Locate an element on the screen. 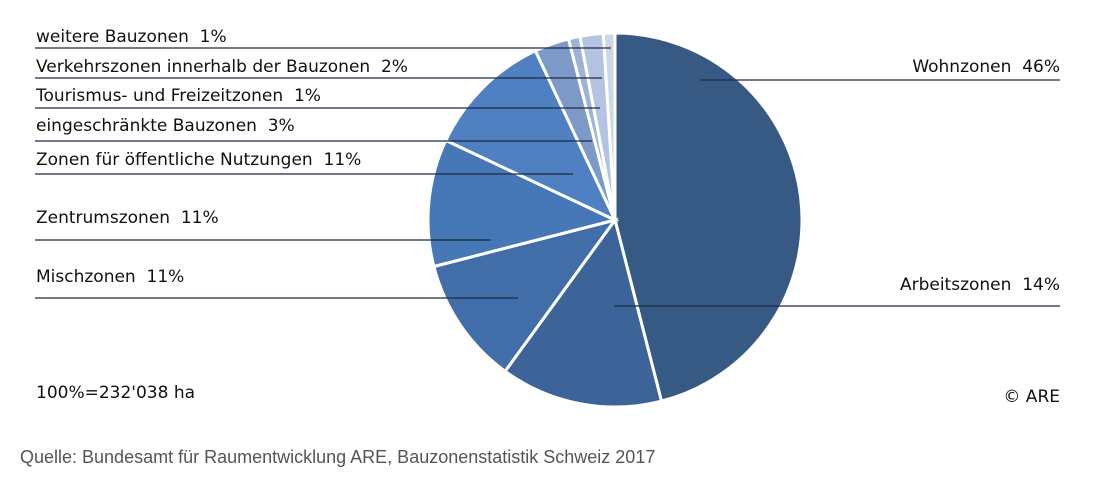 The height and width of the screenshot is (477, 1101). slice-label-1: Arbeitszonen 14% is located at coordinates (980, 285).